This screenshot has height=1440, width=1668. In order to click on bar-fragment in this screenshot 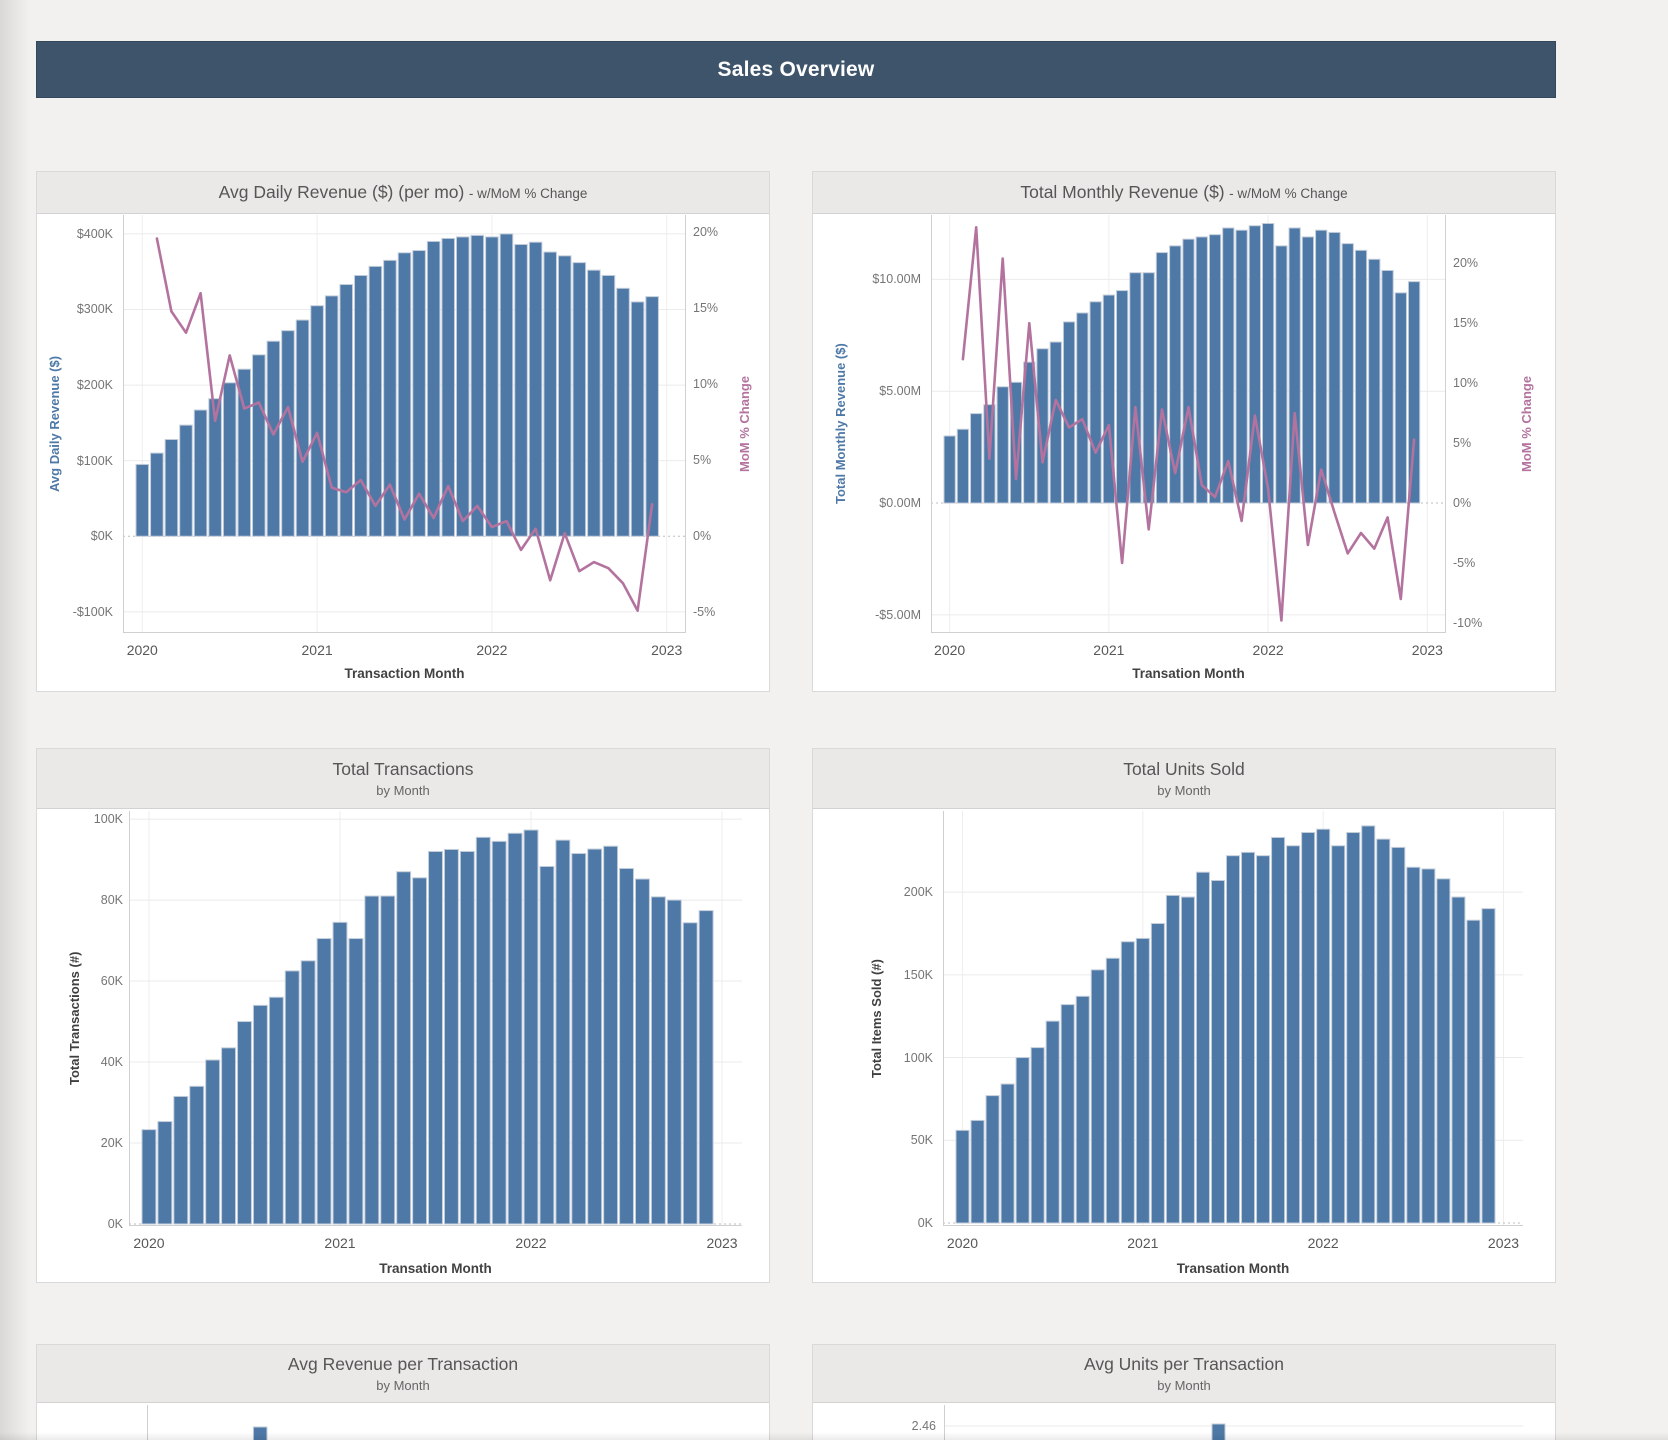, I will do `click(260, 1433)`.